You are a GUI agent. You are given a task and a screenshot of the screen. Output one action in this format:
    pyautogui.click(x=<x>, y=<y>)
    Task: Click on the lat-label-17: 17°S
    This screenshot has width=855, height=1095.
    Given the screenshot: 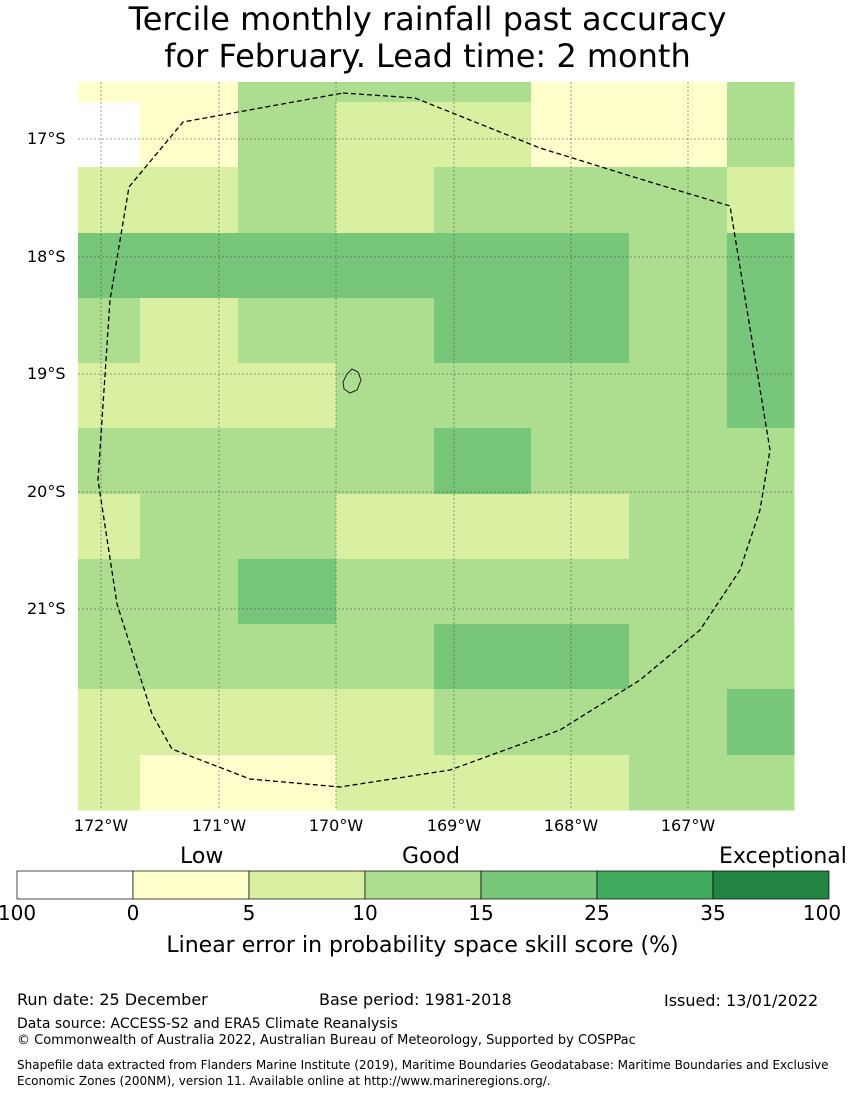 What is the action you would take?
    pyautogui.click(x=46, y=138)
    